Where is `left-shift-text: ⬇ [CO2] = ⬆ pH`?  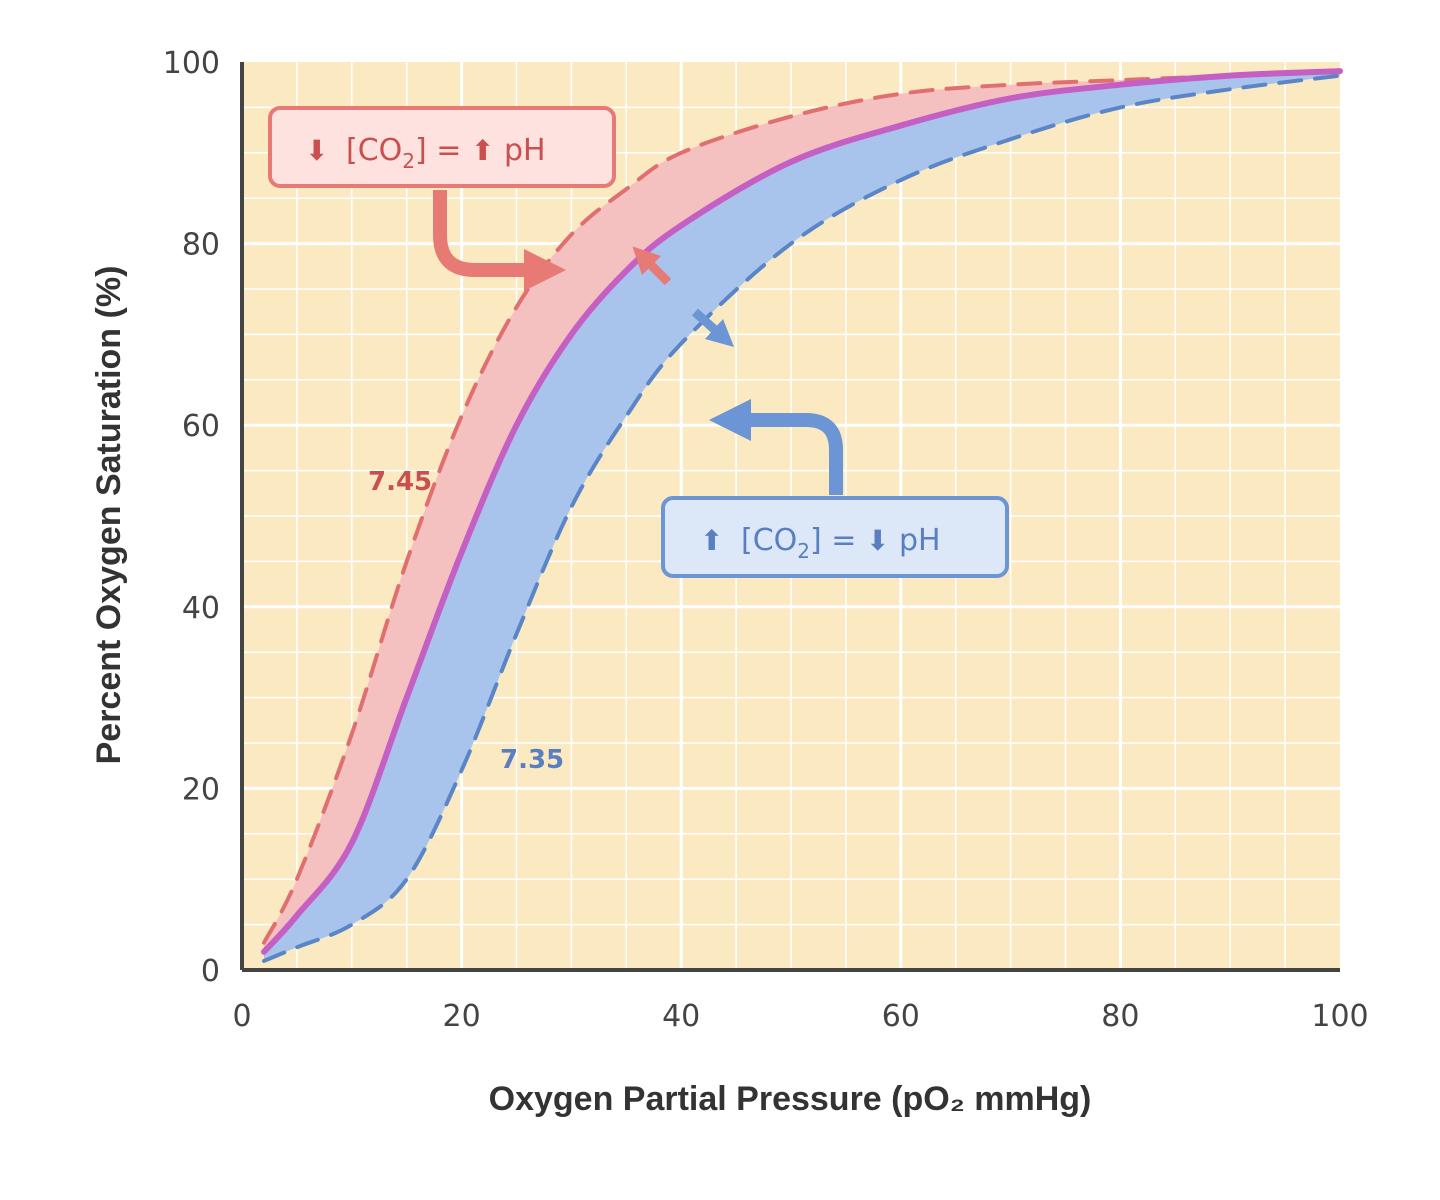
left-shift-text: ⬇ [CO2] = ⬆ pH is located at coordinates (425, 153).